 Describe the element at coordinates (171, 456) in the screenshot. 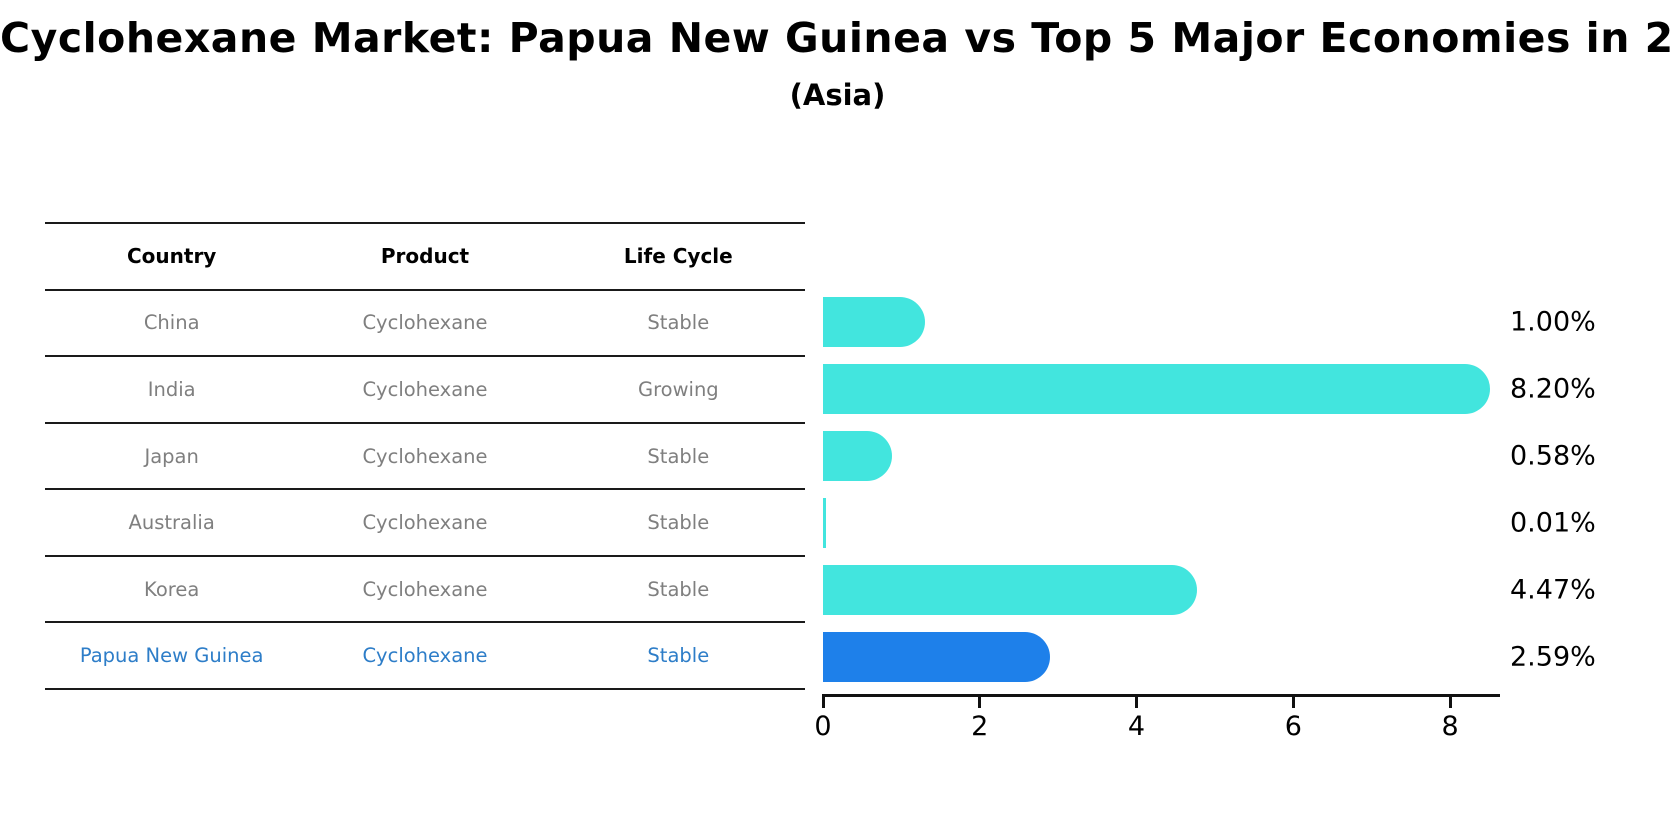

I see `cell-country: Japan` at that location.